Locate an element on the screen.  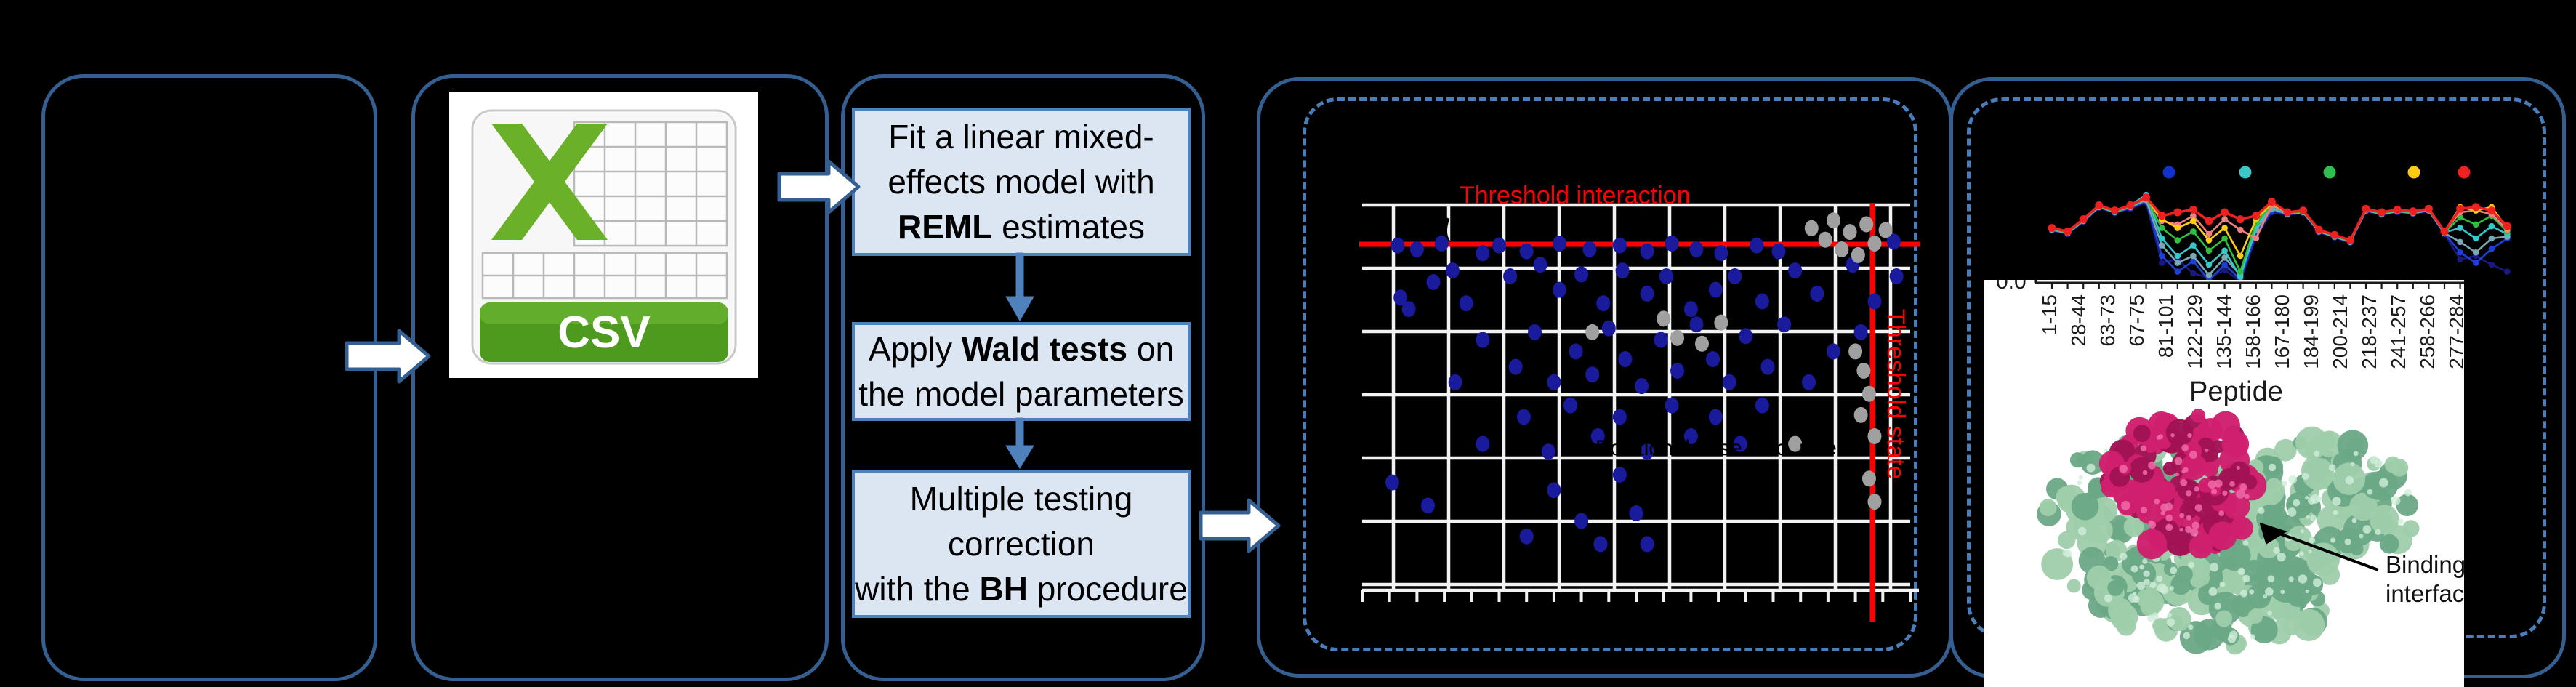
line-series-steel is located at coordinates (2279, 237).